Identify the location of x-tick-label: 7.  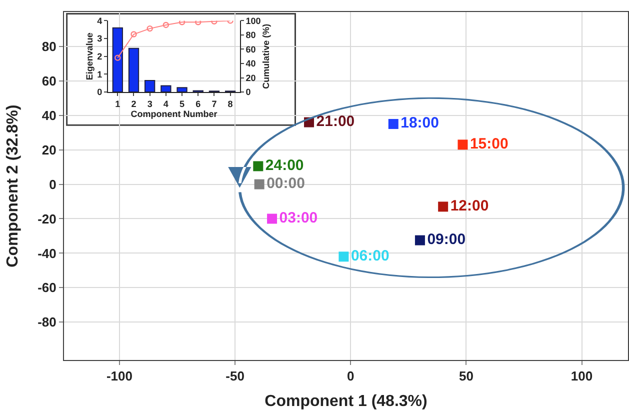
(214, 103).